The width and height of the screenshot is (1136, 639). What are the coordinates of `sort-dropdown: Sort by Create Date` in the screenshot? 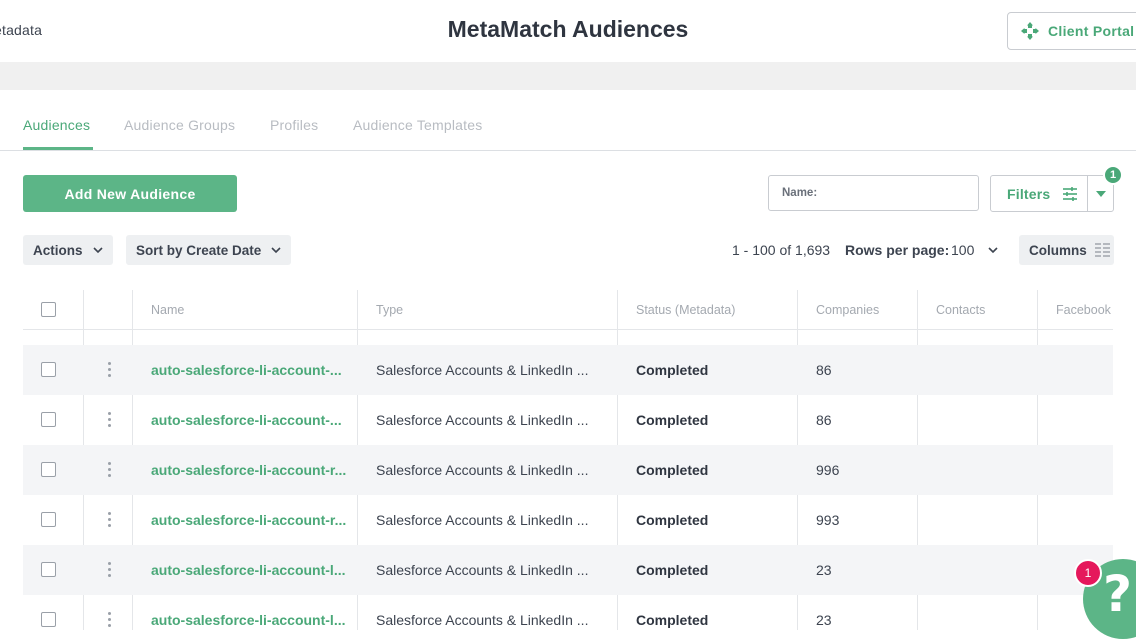 It's located at (209, 250).